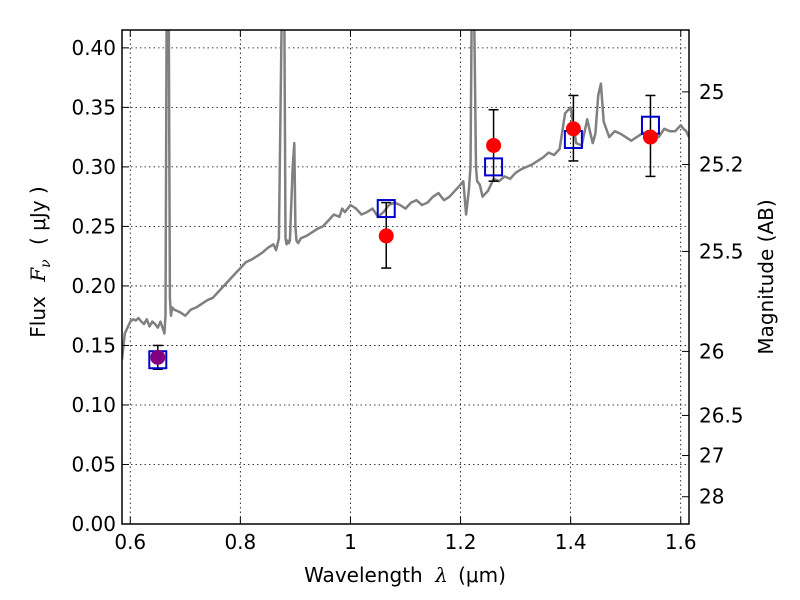 This screenshot has height=600, width=800. What do you see at coordinates (93, 286) in the screenshot?
I see `y-tick-label: 0.20` at bounding box center [93, 286].